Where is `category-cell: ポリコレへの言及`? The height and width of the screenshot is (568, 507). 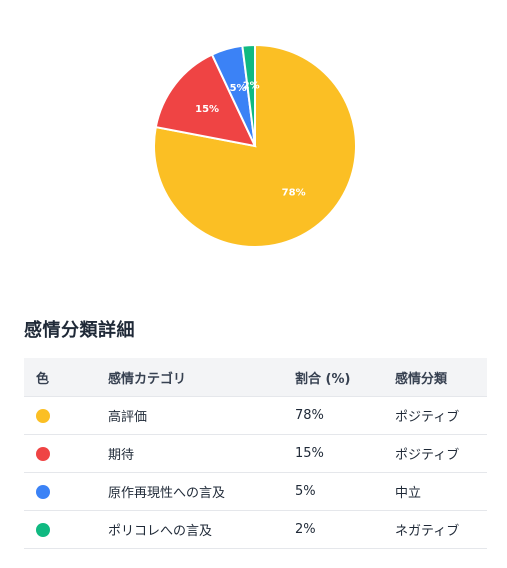
category-cell: ポリコレへの言及 is located at coordinates (201, 529).